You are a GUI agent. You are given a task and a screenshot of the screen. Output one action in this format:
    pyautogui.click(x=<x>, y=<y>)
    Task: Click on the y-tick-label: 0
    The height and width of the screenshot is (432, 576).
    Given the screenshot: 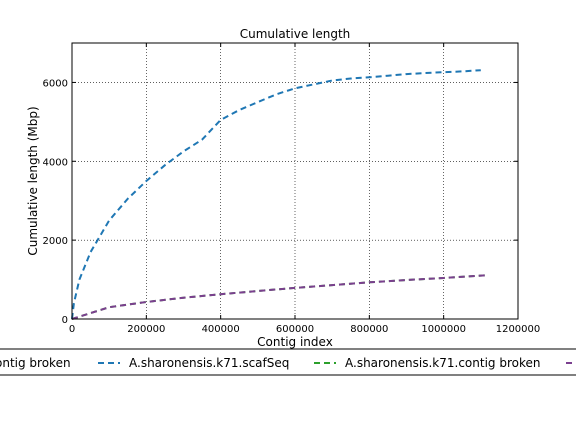 What is the action you would take?
    pyautogui.click(x=65, y=320)
    